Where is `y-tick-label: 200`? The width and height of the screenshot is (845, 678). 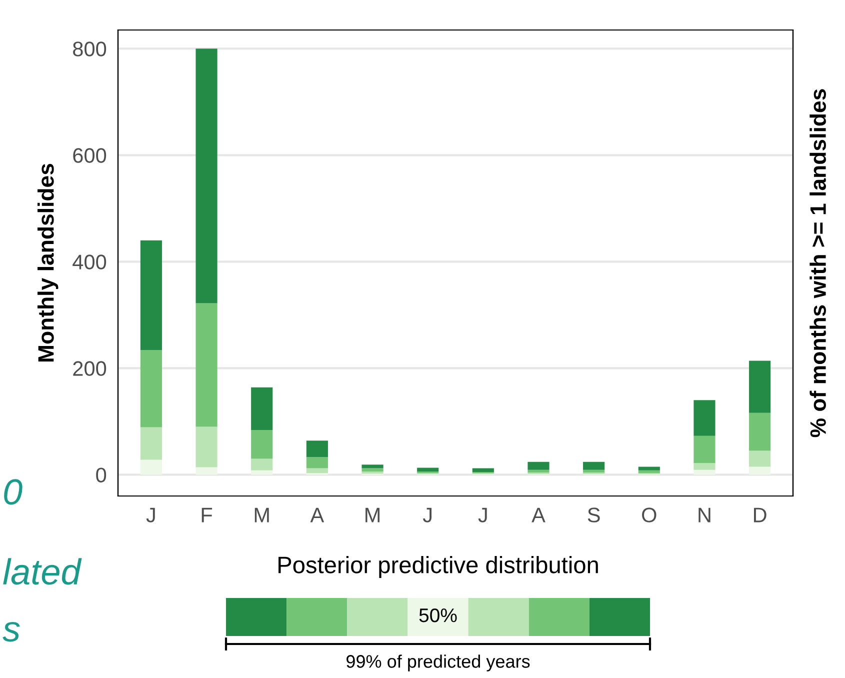 y-tick-label: 200 is located at coordinates (89, 368).